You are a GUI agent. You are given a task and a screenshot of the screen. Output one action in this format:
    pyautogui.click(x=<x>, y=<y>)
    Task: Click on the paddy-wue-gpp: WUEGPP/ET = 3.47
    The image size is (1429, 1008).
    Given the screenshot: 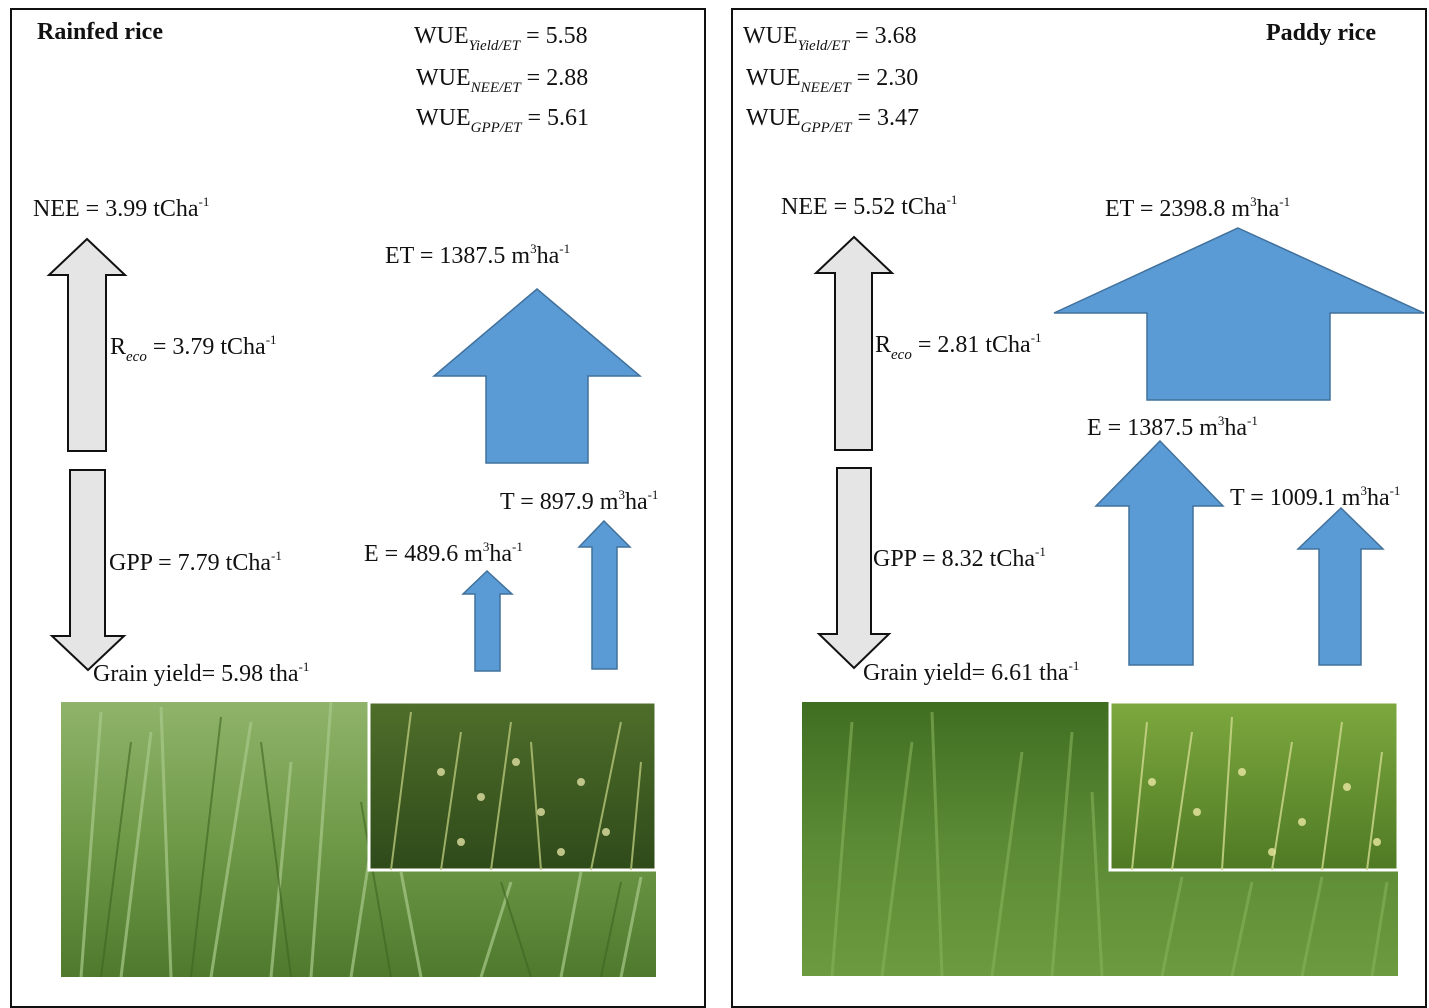 What is the action you would take?
    pyautogui.click(x=833, y=120)
    